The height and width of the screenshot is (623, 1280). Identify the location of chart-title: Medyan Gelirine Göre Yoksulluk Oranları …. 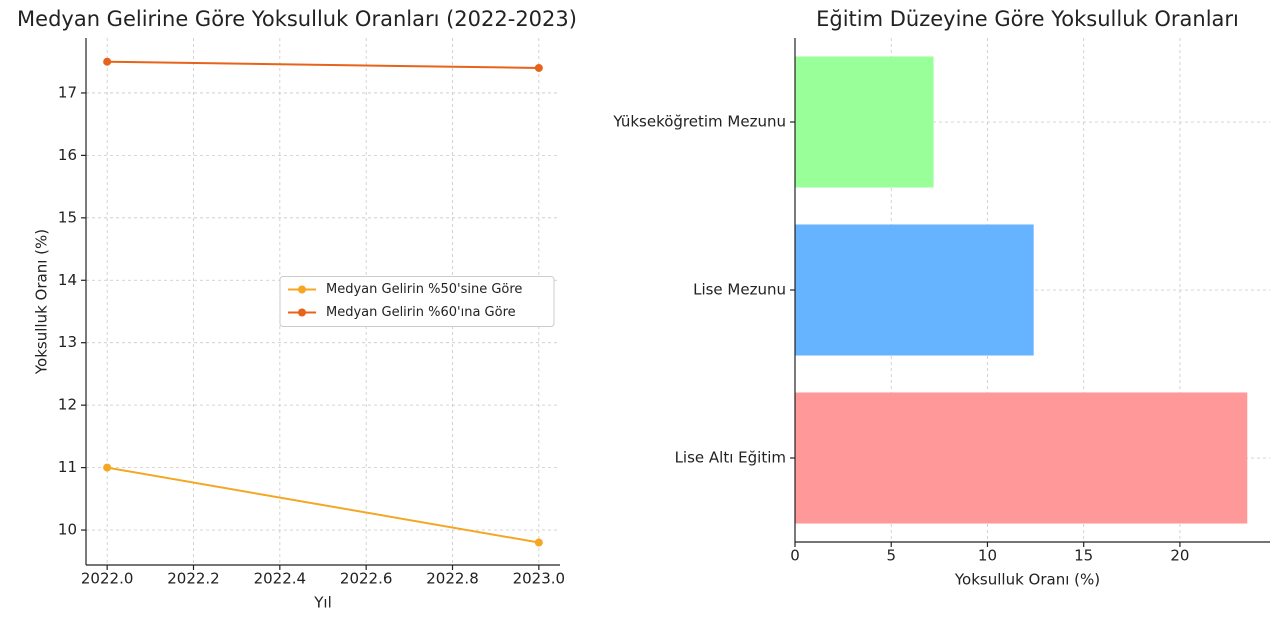
(297, 19).